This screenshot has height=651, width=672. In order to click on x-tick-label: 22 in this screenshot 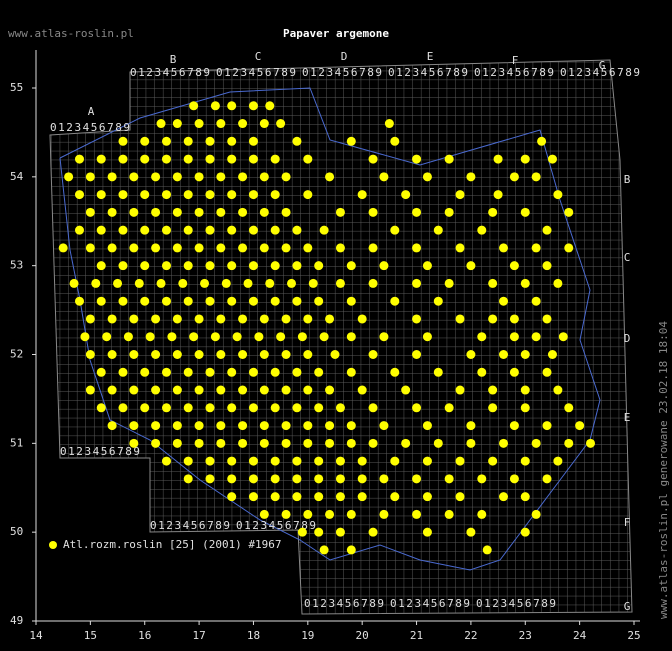, I will do `click(470, 635)`.